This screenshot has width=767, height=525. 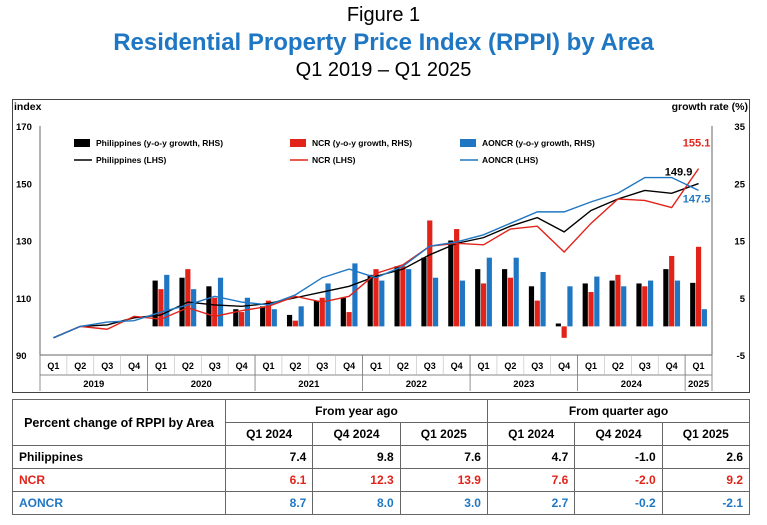 I want to click on table-cell: 12.3, so click(x=356, y=480).